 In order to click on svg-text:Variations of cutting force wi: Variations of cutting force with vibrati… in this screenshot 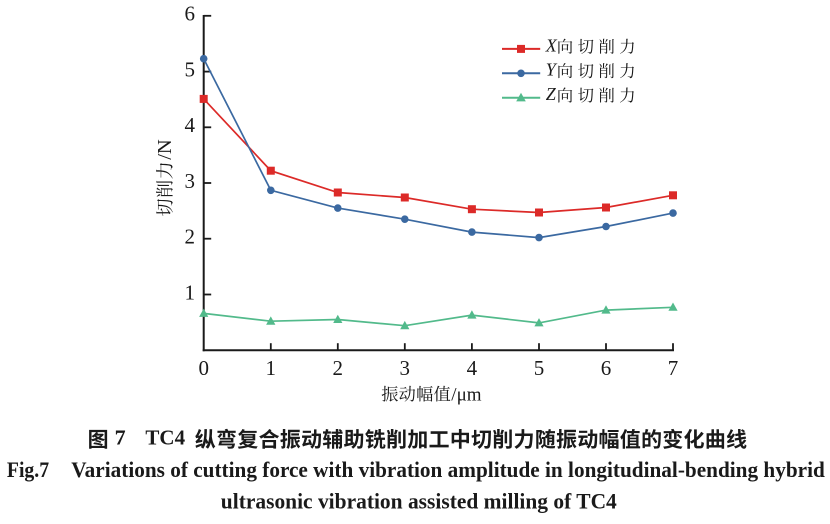, I will do `click(448, 469)`.